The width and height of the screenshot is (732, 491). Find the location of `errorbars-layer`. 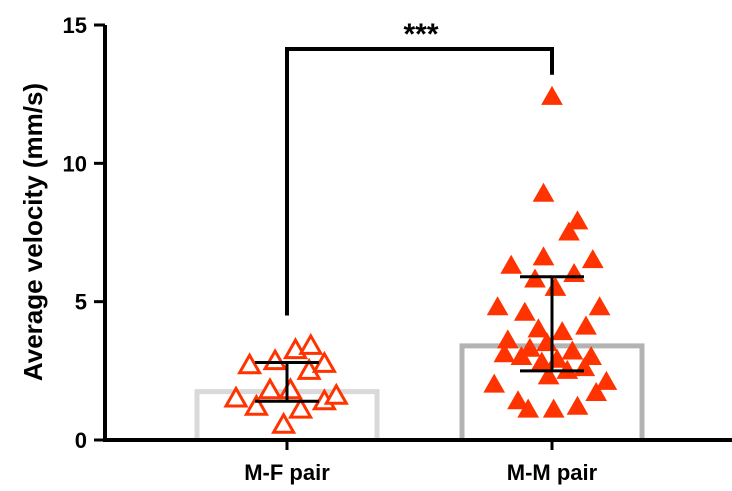

errorbars-layer is located at coordinates (419, 339).